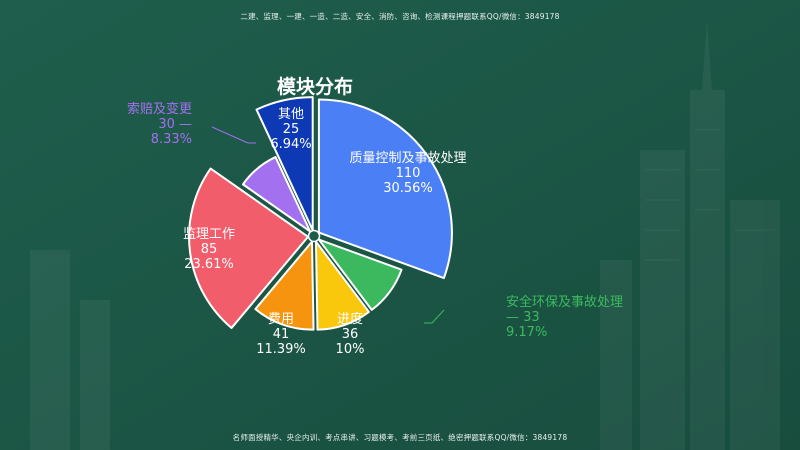  I want to click on slice-label-percent-1: 30.56%, so click(408, 188).